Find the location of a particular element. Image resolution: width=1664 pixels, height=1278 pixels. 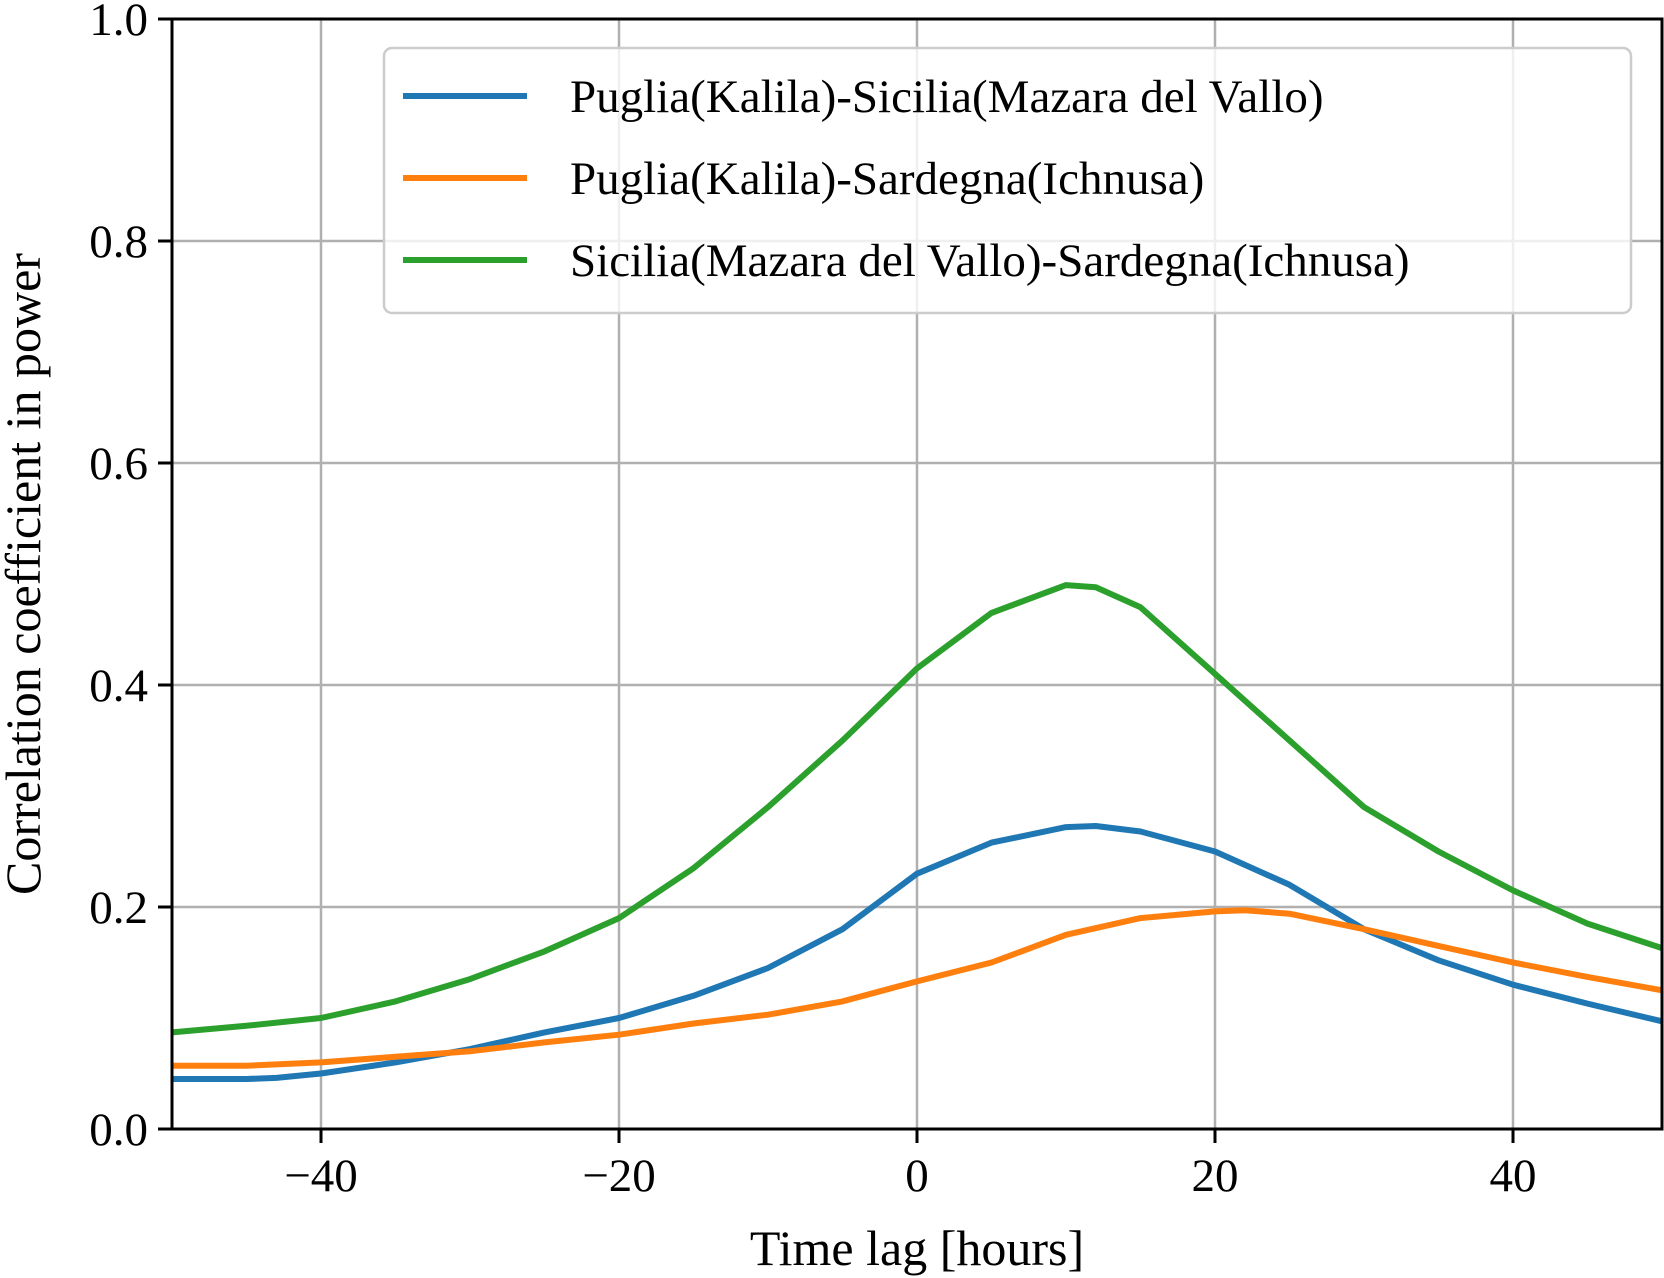

y-tick-label: 0.4 is located at coordinates (118, 686).